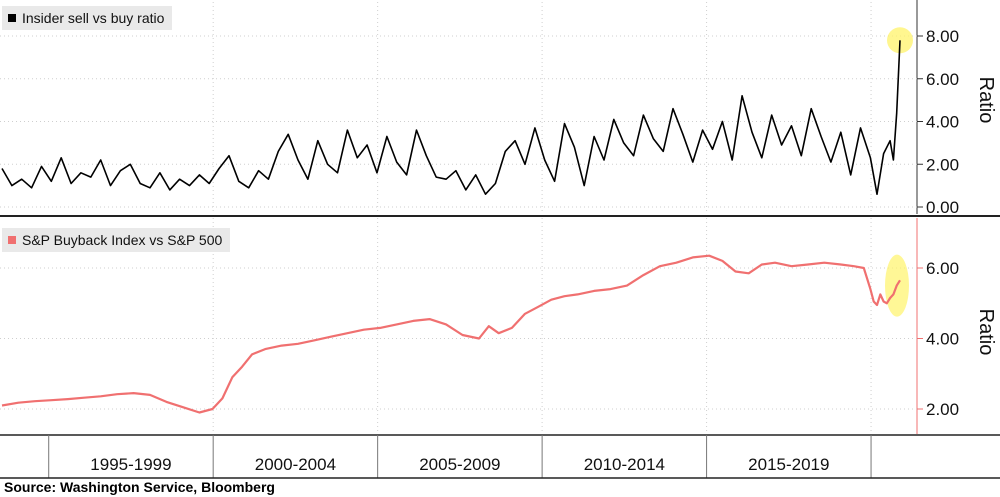  What do you see at coordinates (459, 464) in the screenshot?
I see `period-label: 2005-2009` at bounding box center [459, 464].